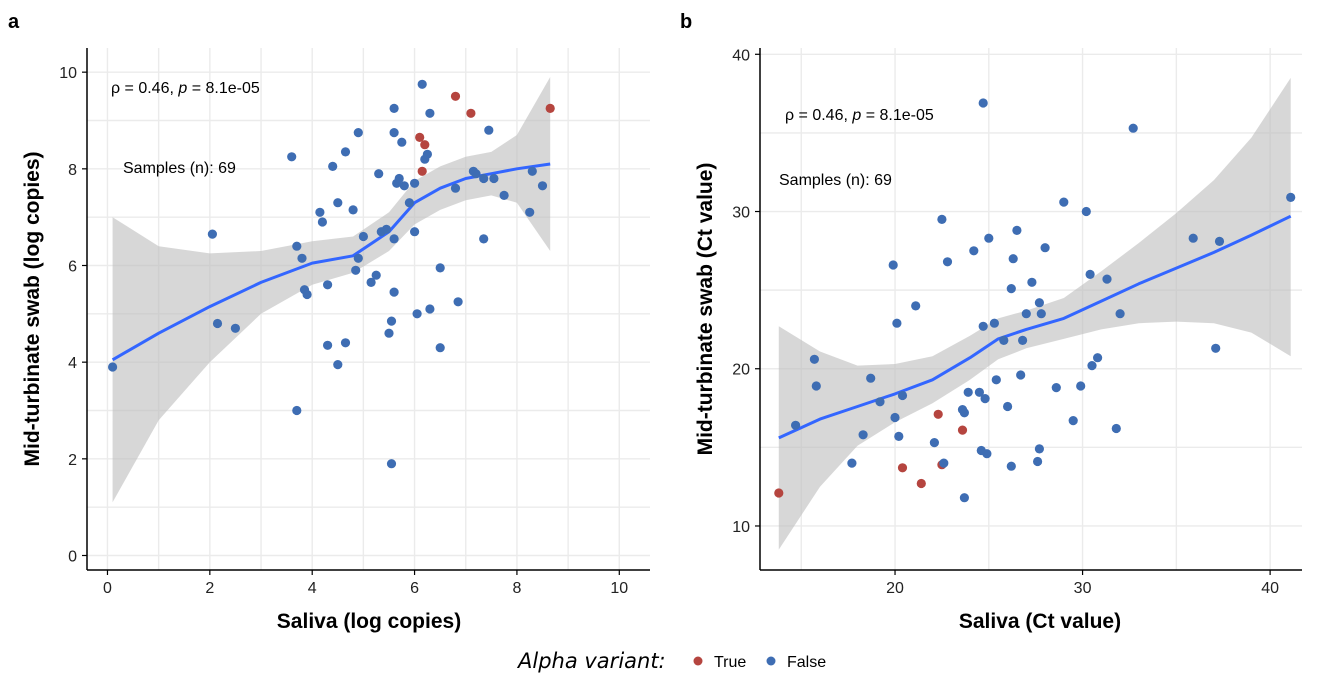 This screenshot has width=1317, height=677. I want to click on legend-false-marker, so click(771, 661).